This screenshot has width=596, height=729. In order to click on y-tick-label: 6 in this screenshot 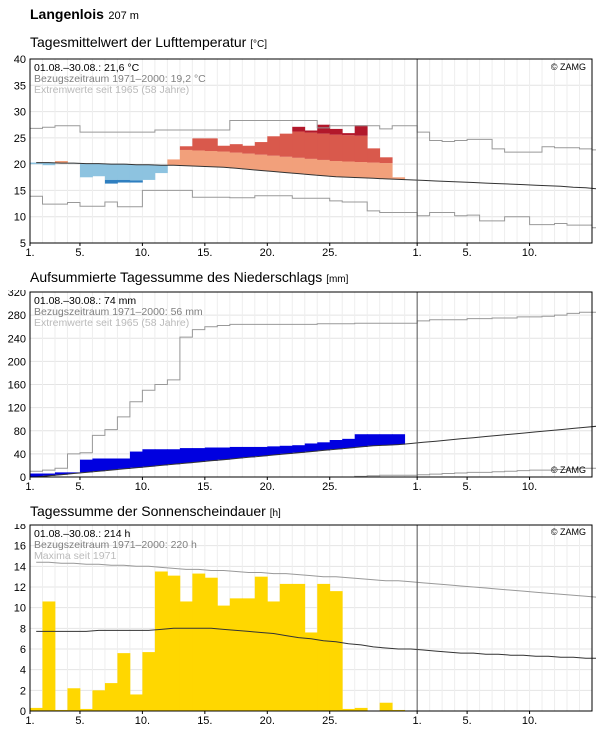, I will do `click(23, 650)`.